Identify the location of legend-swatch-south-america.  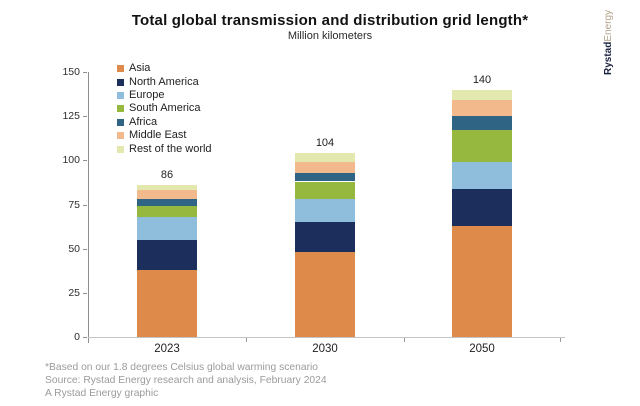
(120, 109).